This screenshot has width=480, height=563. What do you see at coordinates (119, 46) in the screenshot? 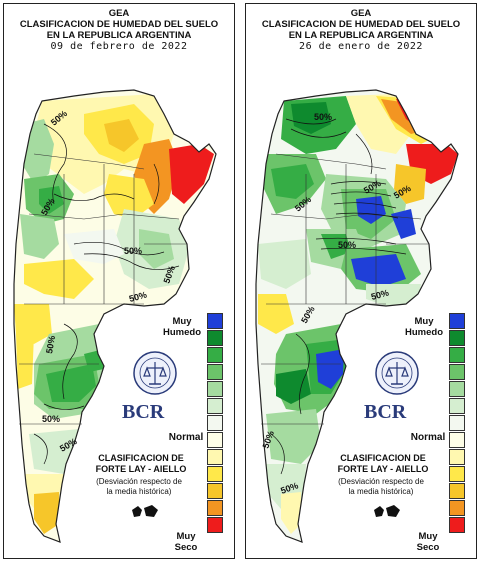
I see `map-date: 09 de febrero de 2022` at bounding box center [119, 46].